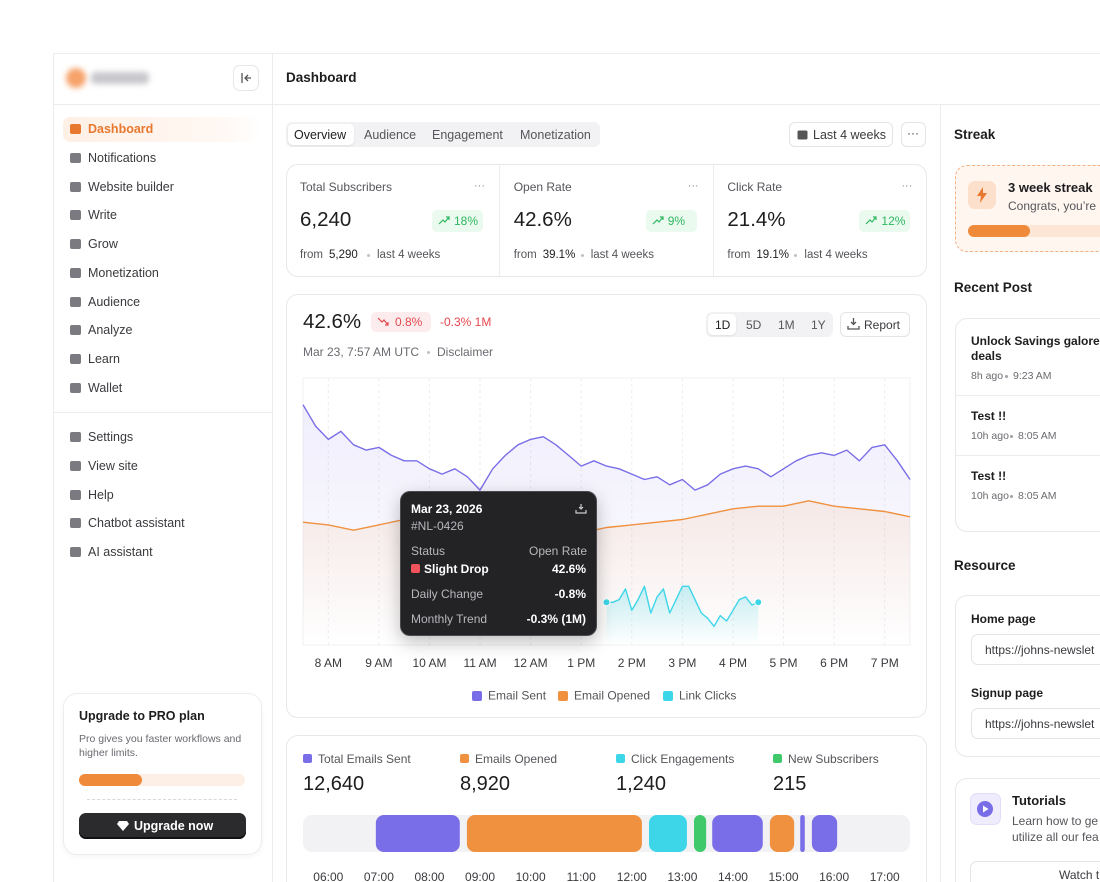 The height and width of the screenshot is (882, 1100). Describe the element at coordinates (102, 215) in the screenshot. I see `nav-item: Write` at that location.